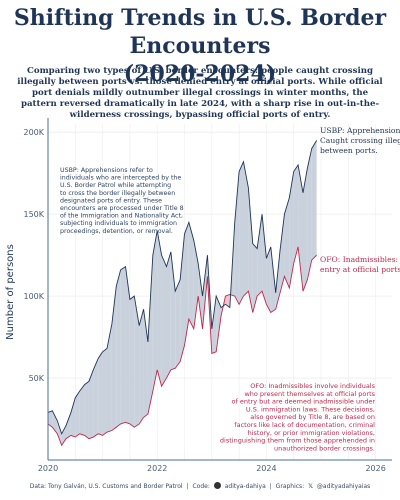  I want to click on y-axis-label: Number of persons, so click(10, 292).